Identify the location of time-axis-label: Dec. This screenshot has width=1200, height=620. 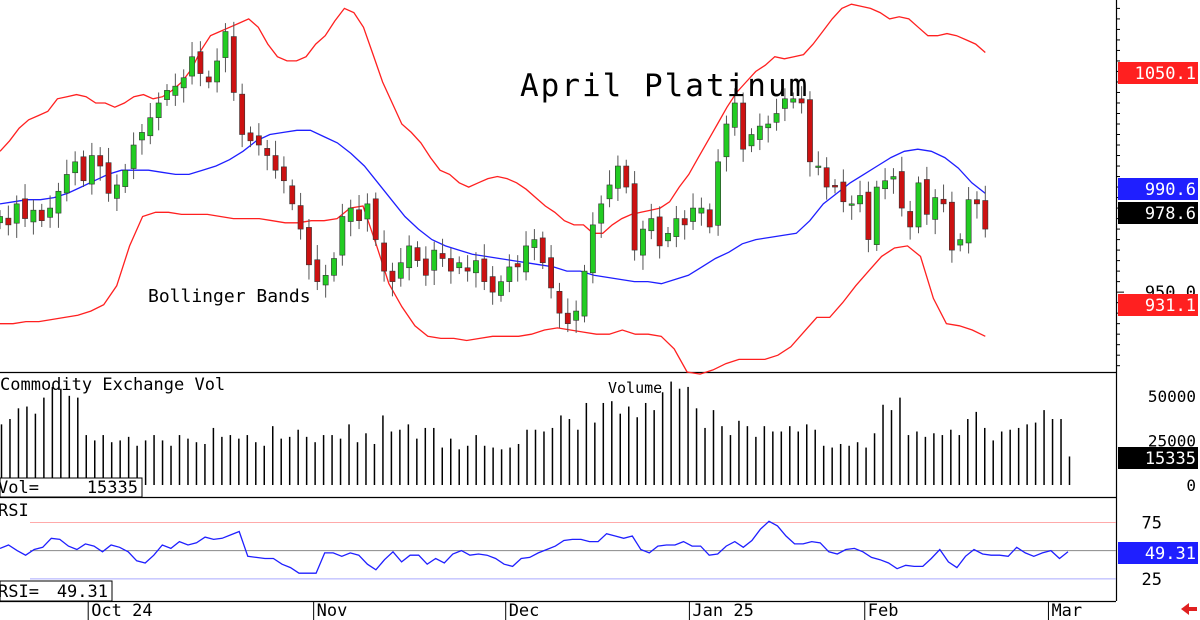
(524, 610).